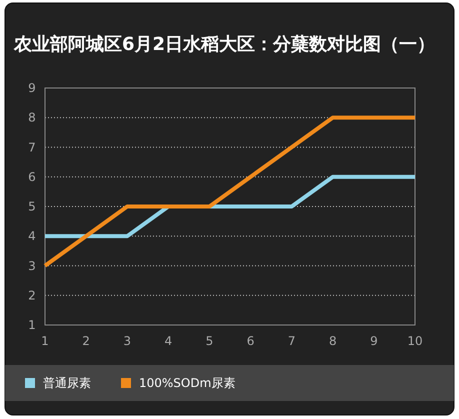 The image size is (459, 419). Describe the element at coordinates (32, 147) in the screenshot. I see `y-tick-label: 7` at that location.